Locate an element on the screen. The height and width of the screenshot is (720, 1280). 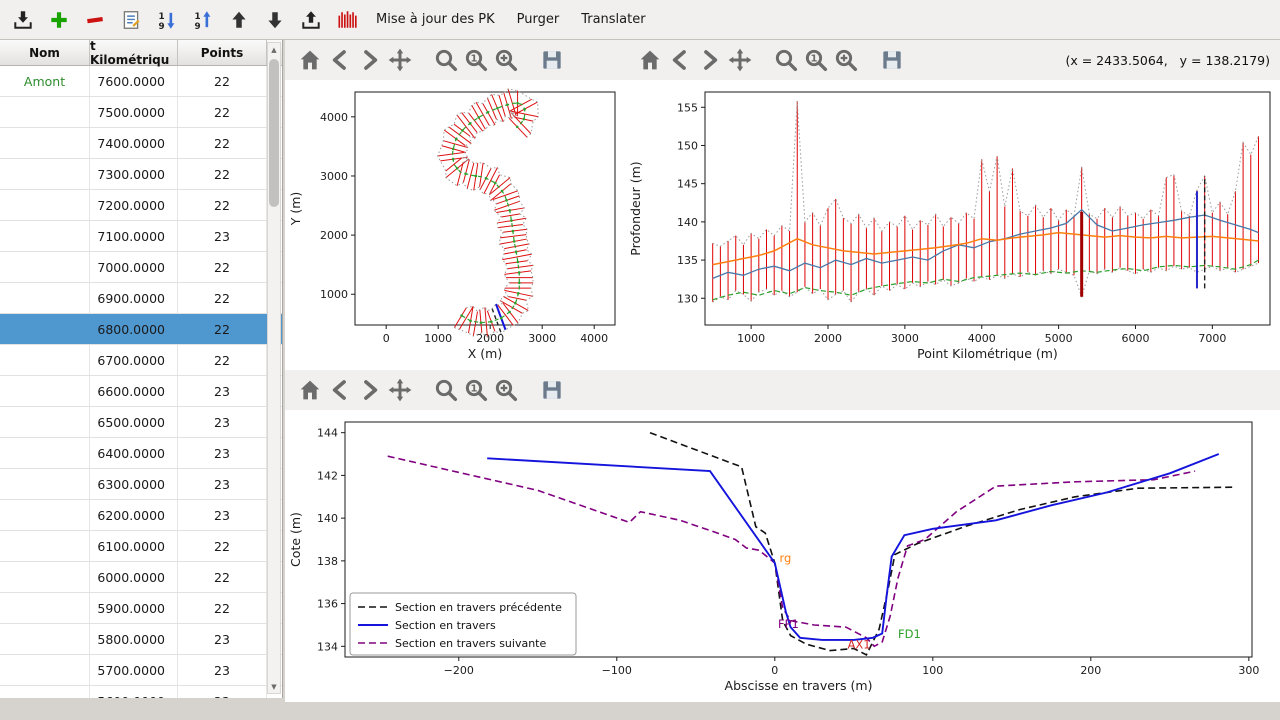
svg-text: 134 is located at coordinates (327, 646).